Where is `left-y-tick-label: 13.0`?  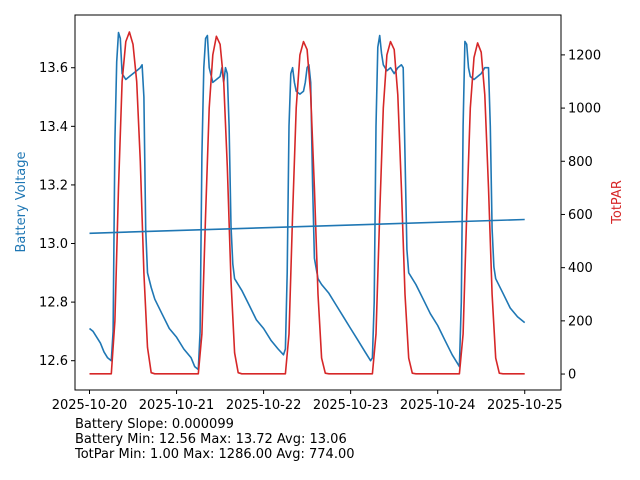
left-y-tick-label: 13.0 is located at coordinates (53, 244).